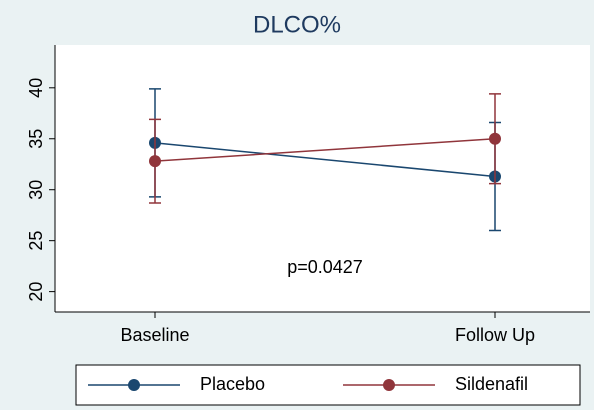 The height and width of the screenshot is (410, 594). What do you see at coordinates (36, 292) in the screenshot?
I see `y-tick-label: 20` at bounding box center [36, 292].